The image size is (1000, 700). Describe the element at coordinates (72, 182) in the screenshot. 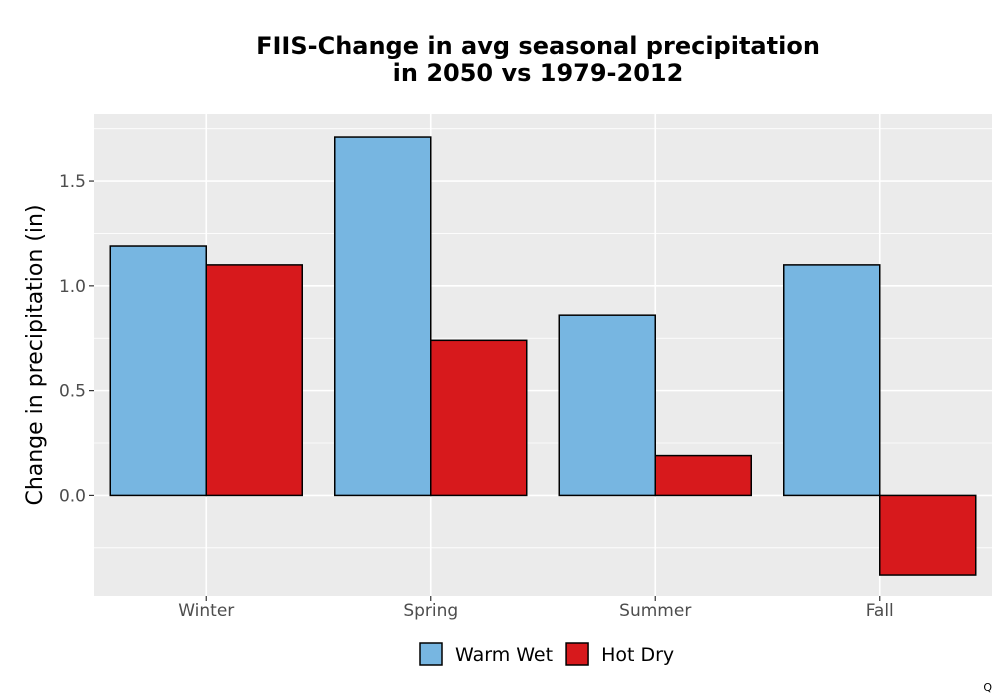

I see `y-tick-label: 1.5` at that location.